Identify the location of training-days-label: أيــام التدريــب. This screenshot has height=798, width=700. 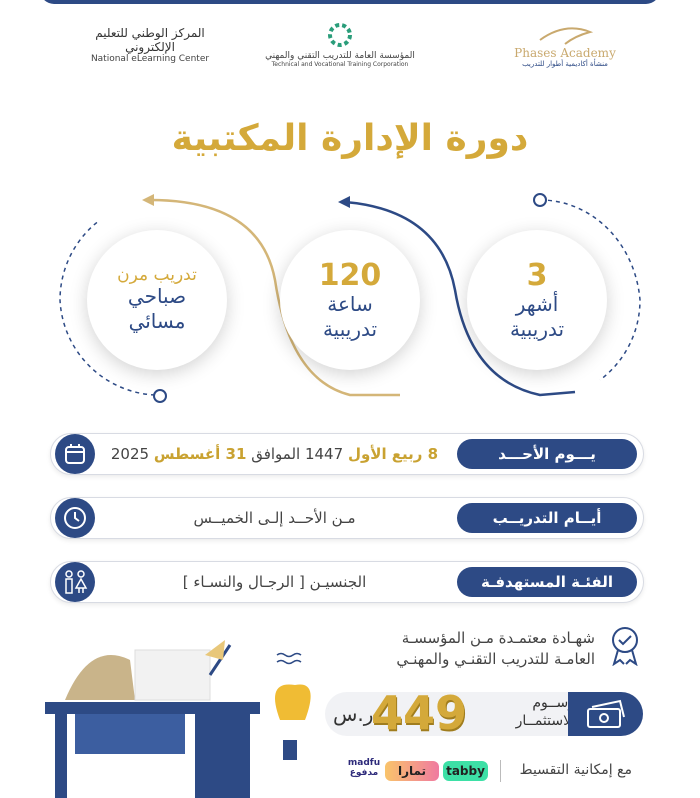
(547, 518).